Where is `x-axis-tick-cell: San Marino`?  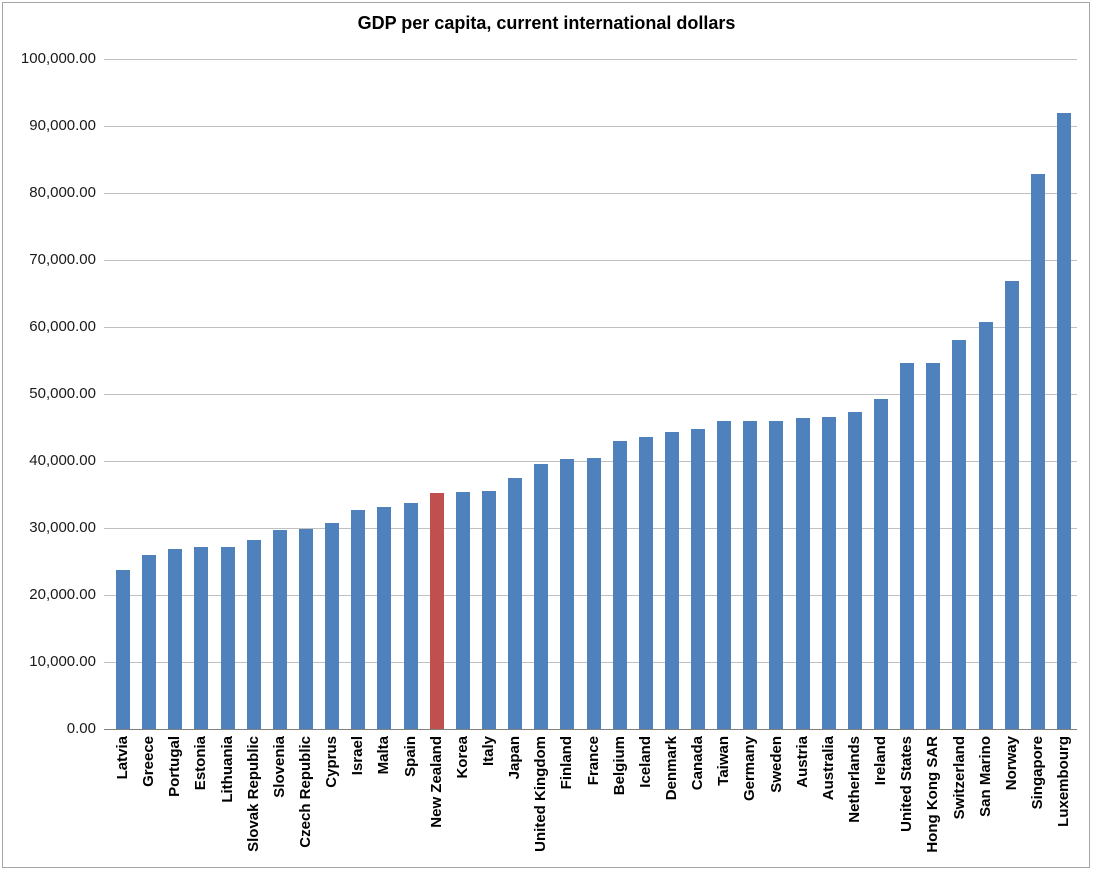 x-axis-tick-cell: San Marino is located at coordinates (986, 802).